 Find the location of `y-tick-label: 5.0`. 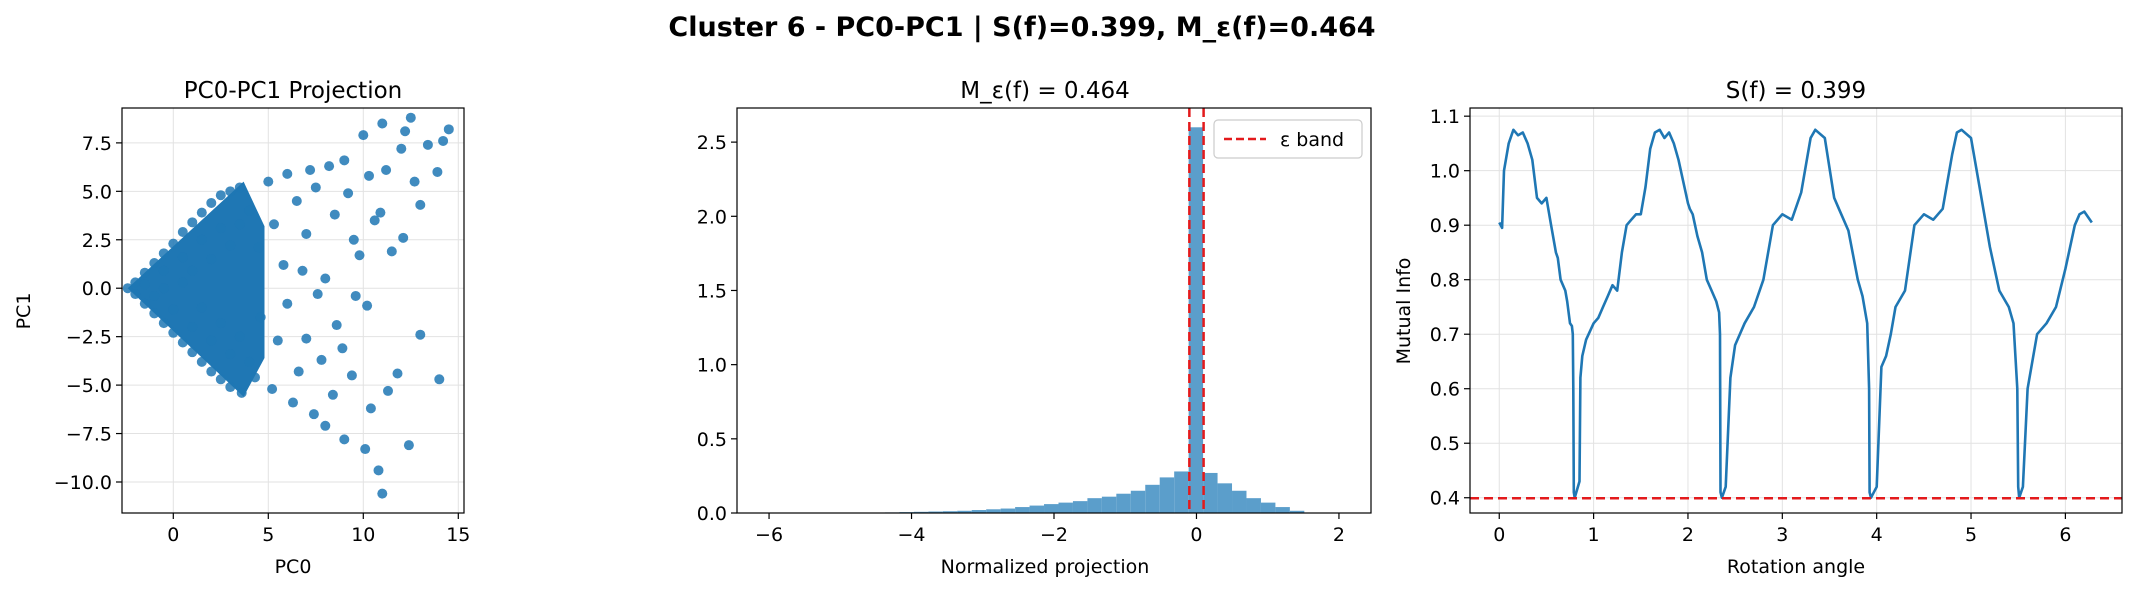

y-tick-label: 5.0 is located at coordinates (97, 192).